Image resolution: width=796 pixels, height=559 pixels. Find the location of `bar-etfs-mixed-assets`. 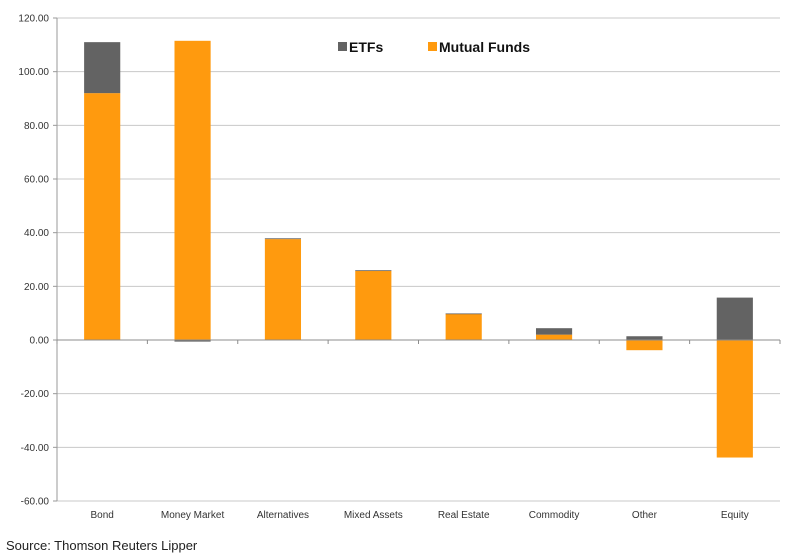

bar-etfs-mixed-assets is located at coordinates (373, 271).